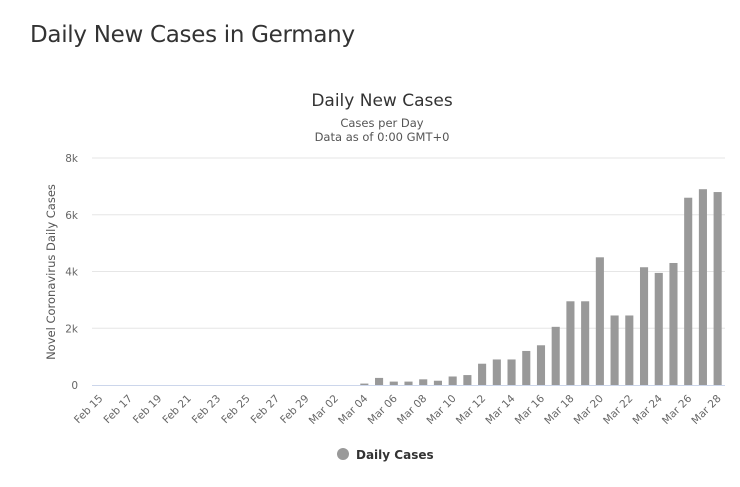 Image resolution: width=740 pixels, height=487 pixels. I want to click on y-tick-label: 8k, so click(72, 159).